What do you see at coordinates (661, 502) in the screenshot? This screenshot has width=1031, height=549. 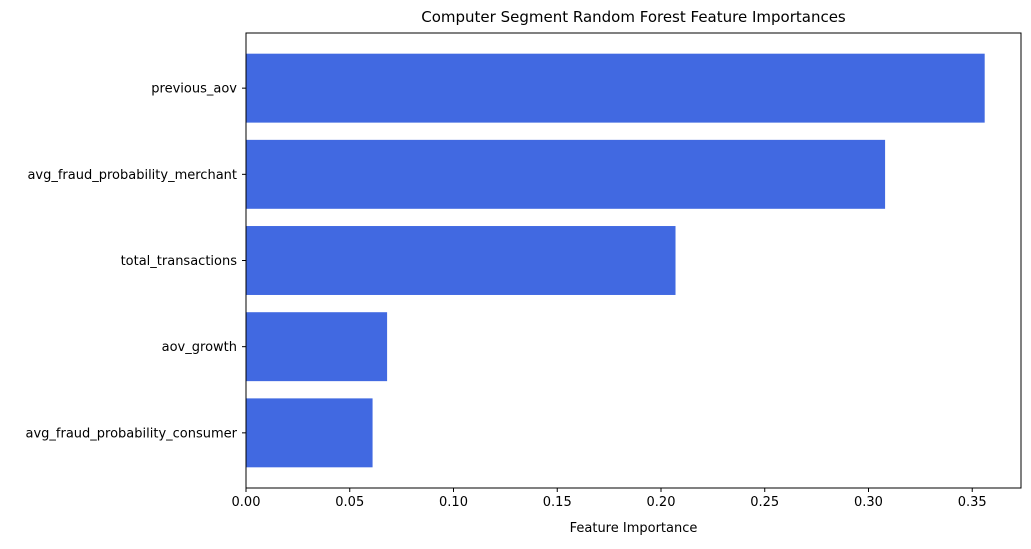 I see `x-tick-label: 0.20` at bounding box center [661, 502].